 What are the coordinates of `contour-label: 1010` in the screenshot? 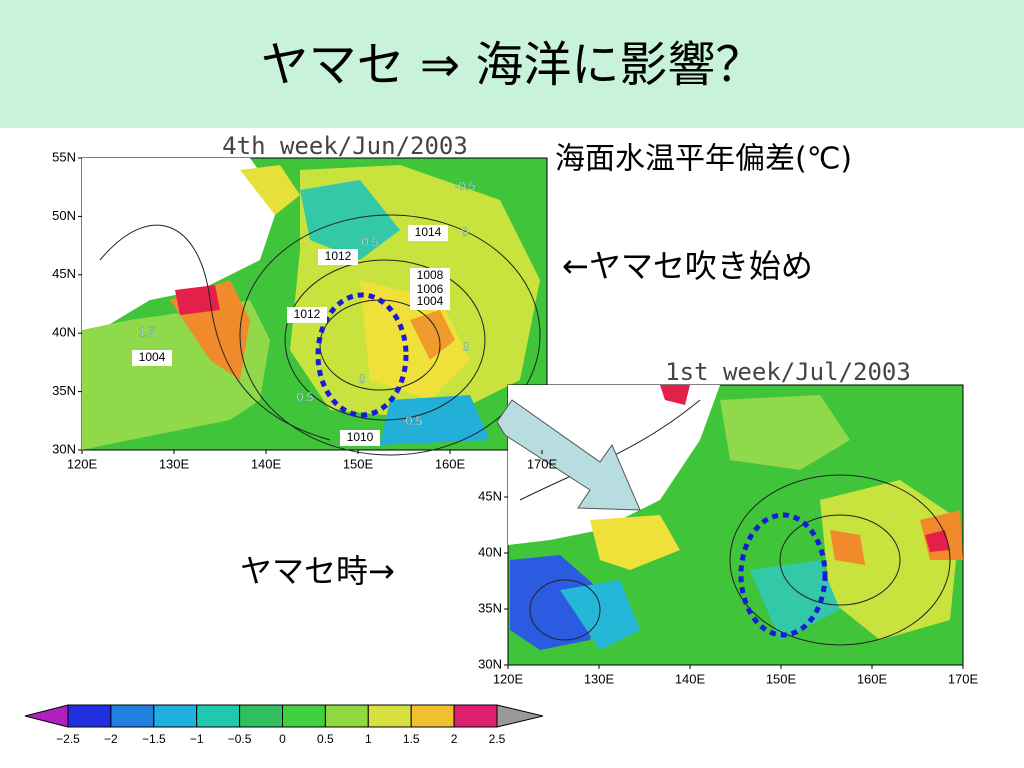 It's located at (360, 437).